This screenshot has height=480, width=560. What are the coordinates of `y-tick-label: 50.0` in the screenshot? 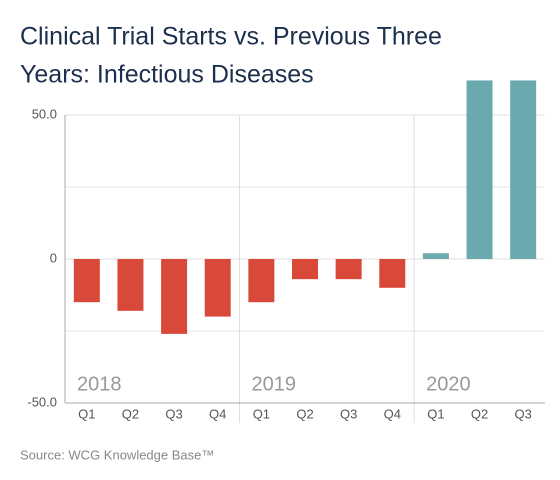 It's located at (44, 113).